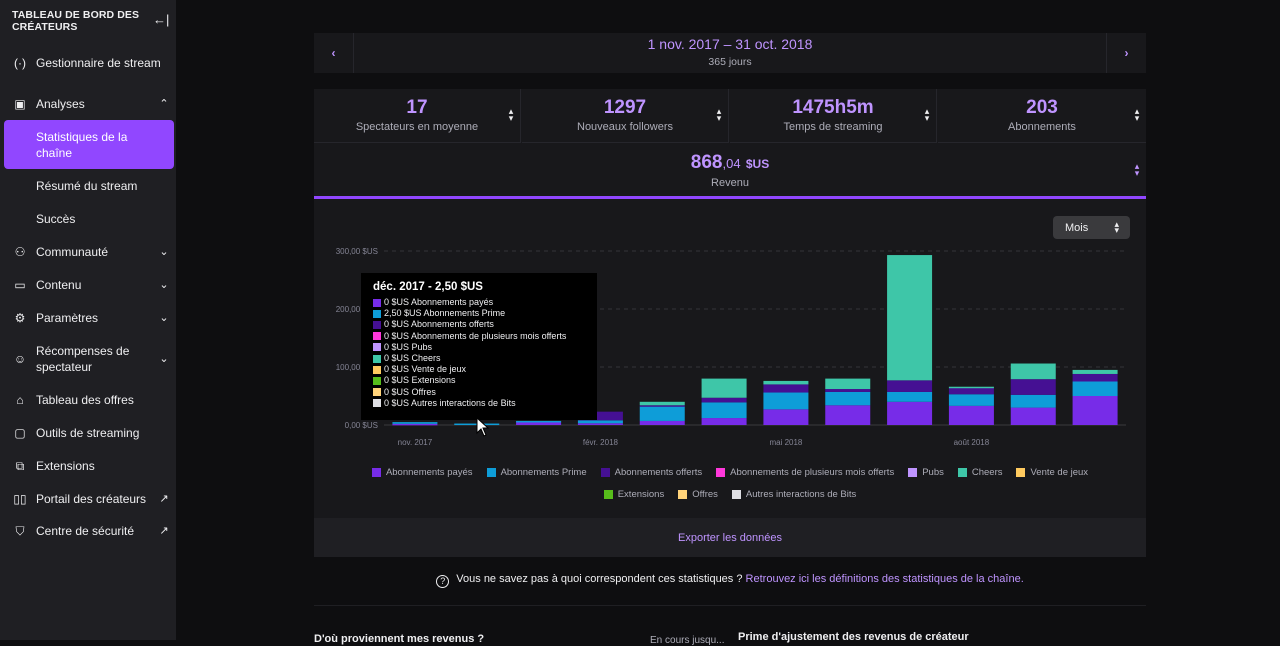  Describe the element at coordinates (651, 472) in the screenshot. I see `legend-item: Abonnements offerts` at that location.